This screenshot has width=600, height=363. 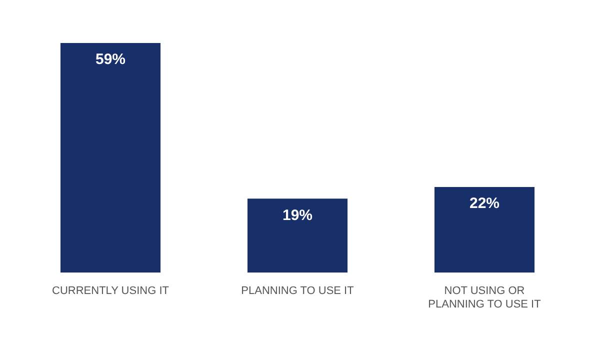 What do you see at coordinates (485, 297) in the screenshot?
I see `x-tick-label: NOT USING OR PLANNING TO USE IT` at bounding box center [485, 297].